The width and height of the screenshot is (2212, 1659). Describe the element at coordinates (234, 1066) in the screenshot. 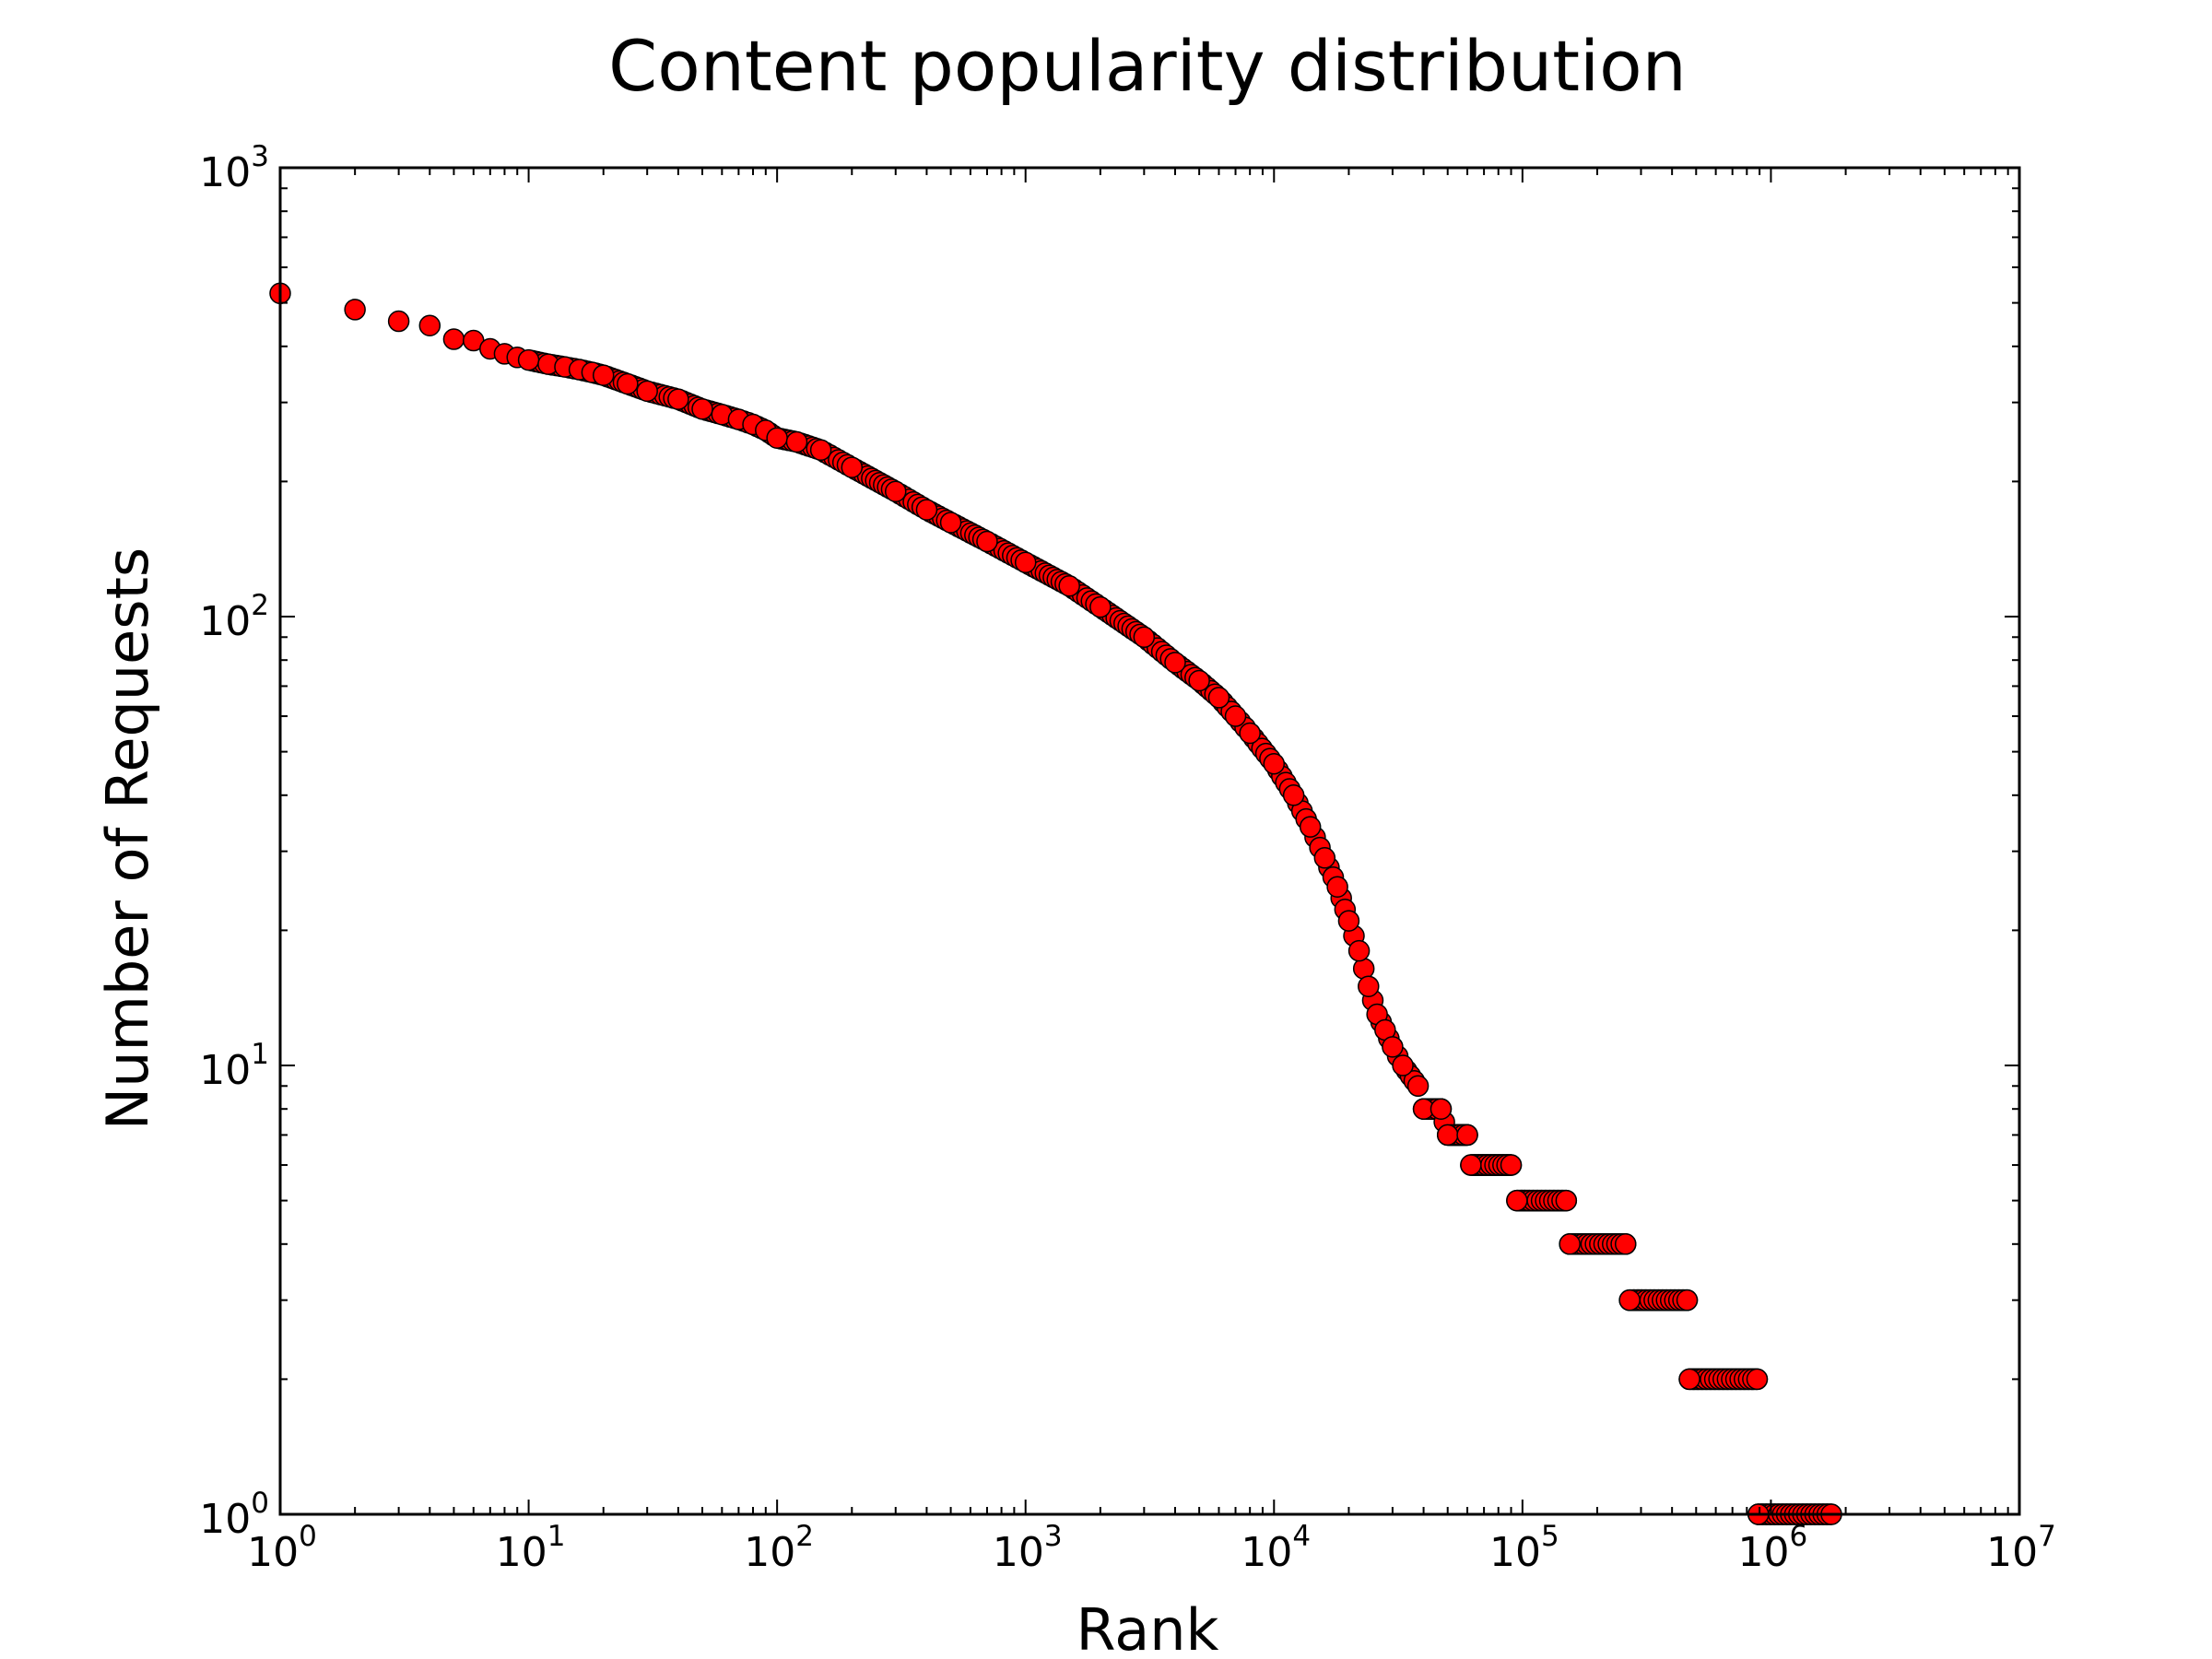

I see `y-tick-label: 10¹` at that location.